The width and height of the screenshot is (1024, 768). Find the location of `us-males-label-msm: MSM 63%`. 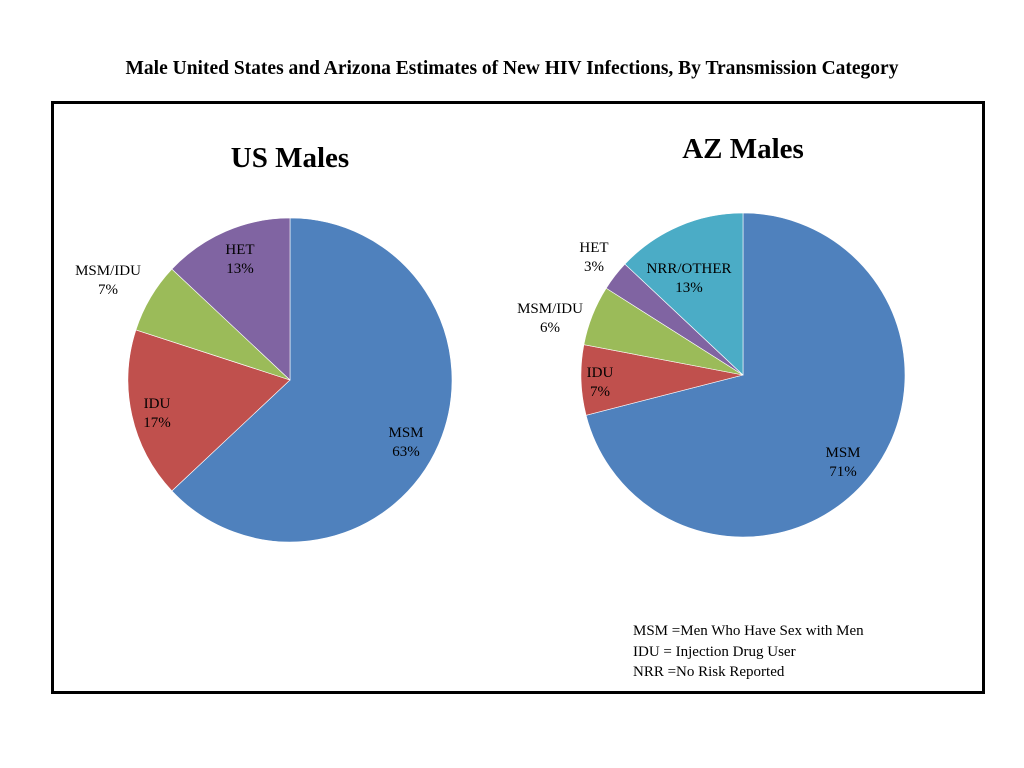

us-males-label-msm: MSM 63% is located at coordinates (405, 442).